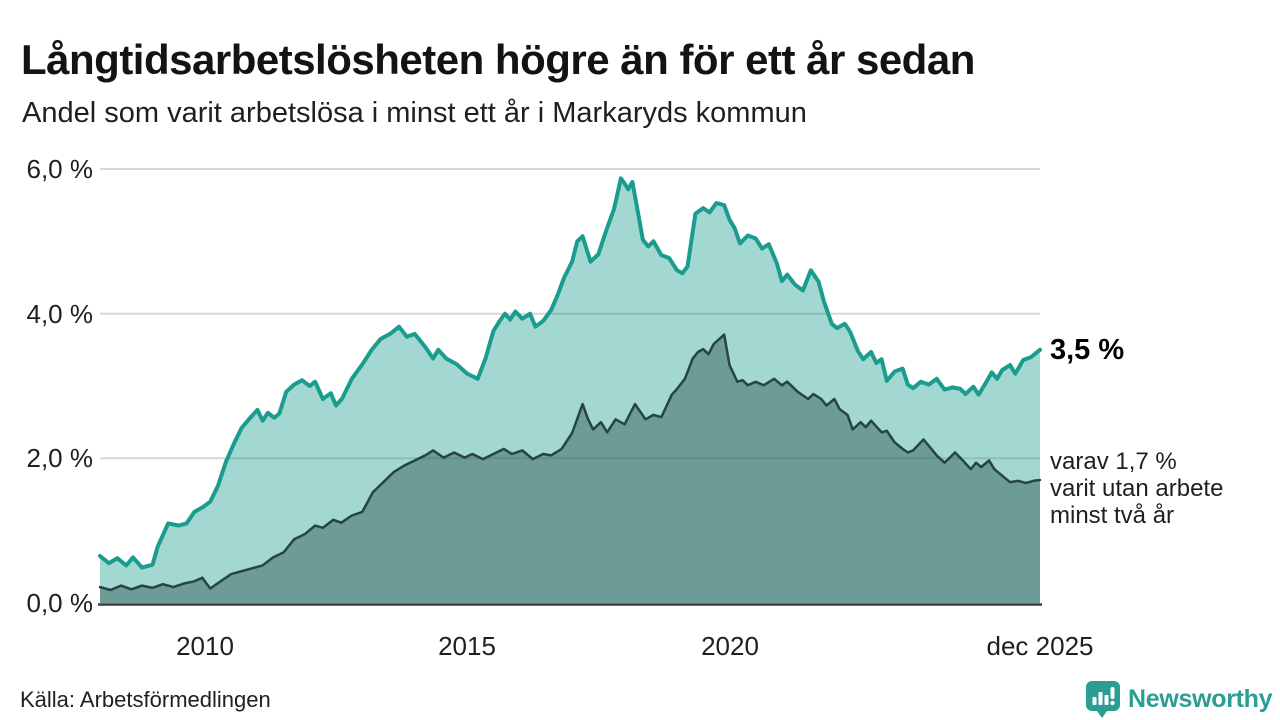 The width and height of the screenshot is (1280, 720). Describe the element at coordinates (60, 314) in the screenshot. I see `y-tick-4: 4,0 %` at that location.